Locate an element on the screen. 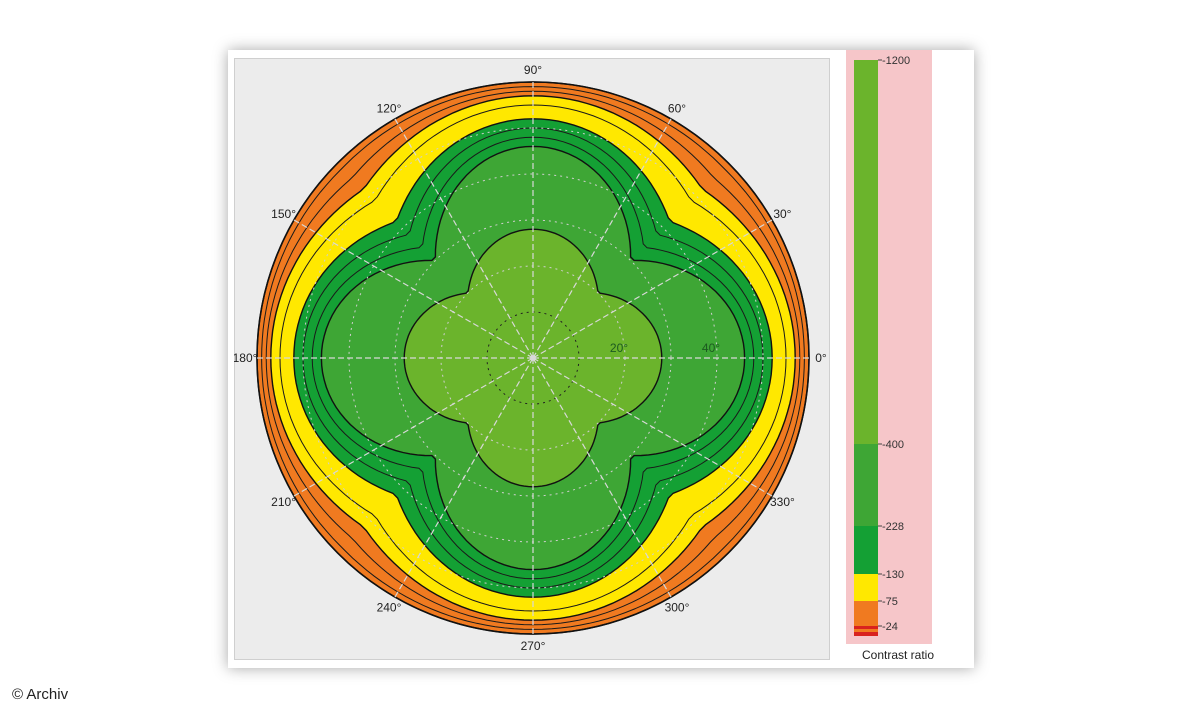 The image size is (1200, 720). radial-tick-label-20: 20° is located at coordinates (619, 348).